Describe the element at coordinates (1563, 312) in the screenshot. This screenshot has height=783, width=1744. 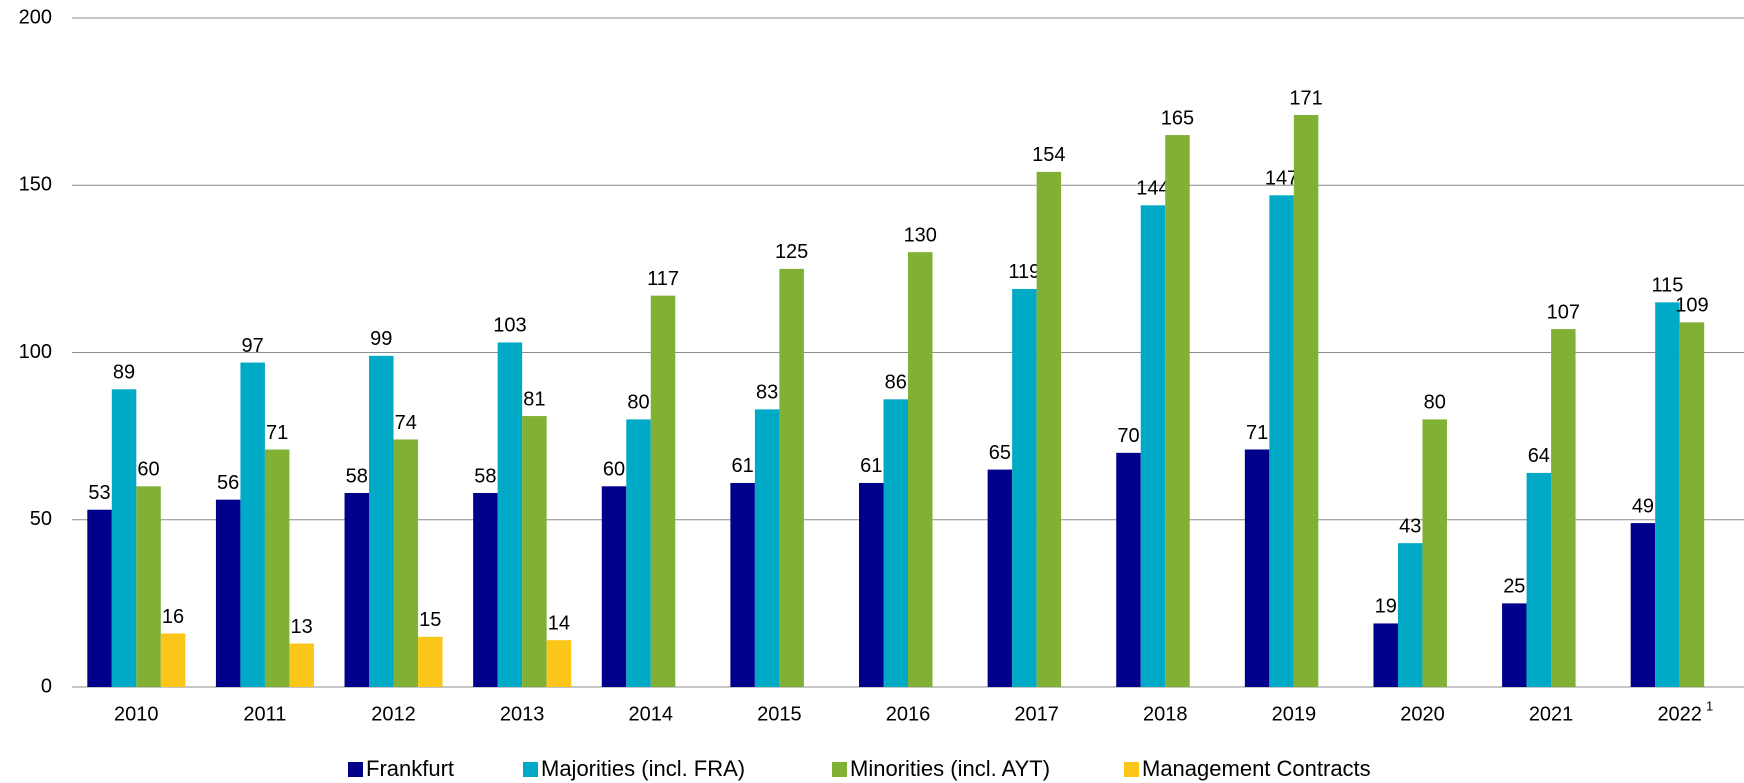
I see `data-label: 107` at that location.